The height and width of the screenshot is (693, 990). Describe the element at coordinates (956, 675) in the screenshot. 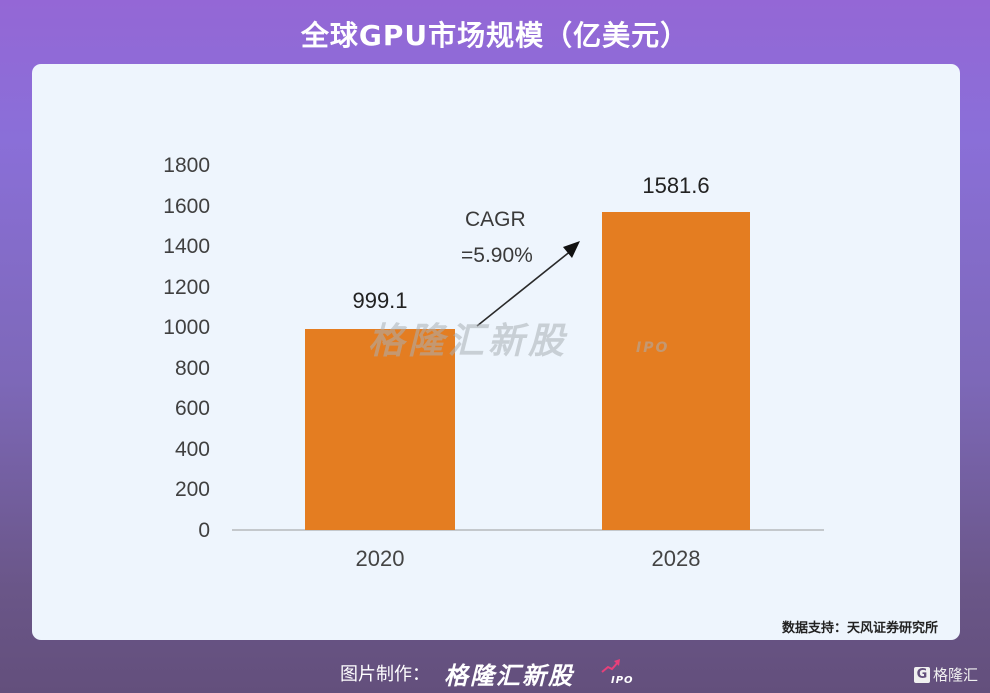

I see `corner-logo-text: 格隆汇` at that location.